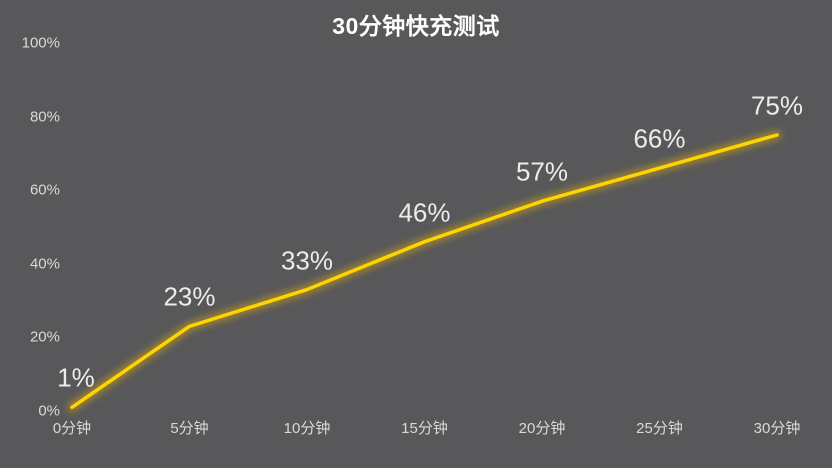  I want to click on x-tick-label: 25分钟, so click(659, 428).